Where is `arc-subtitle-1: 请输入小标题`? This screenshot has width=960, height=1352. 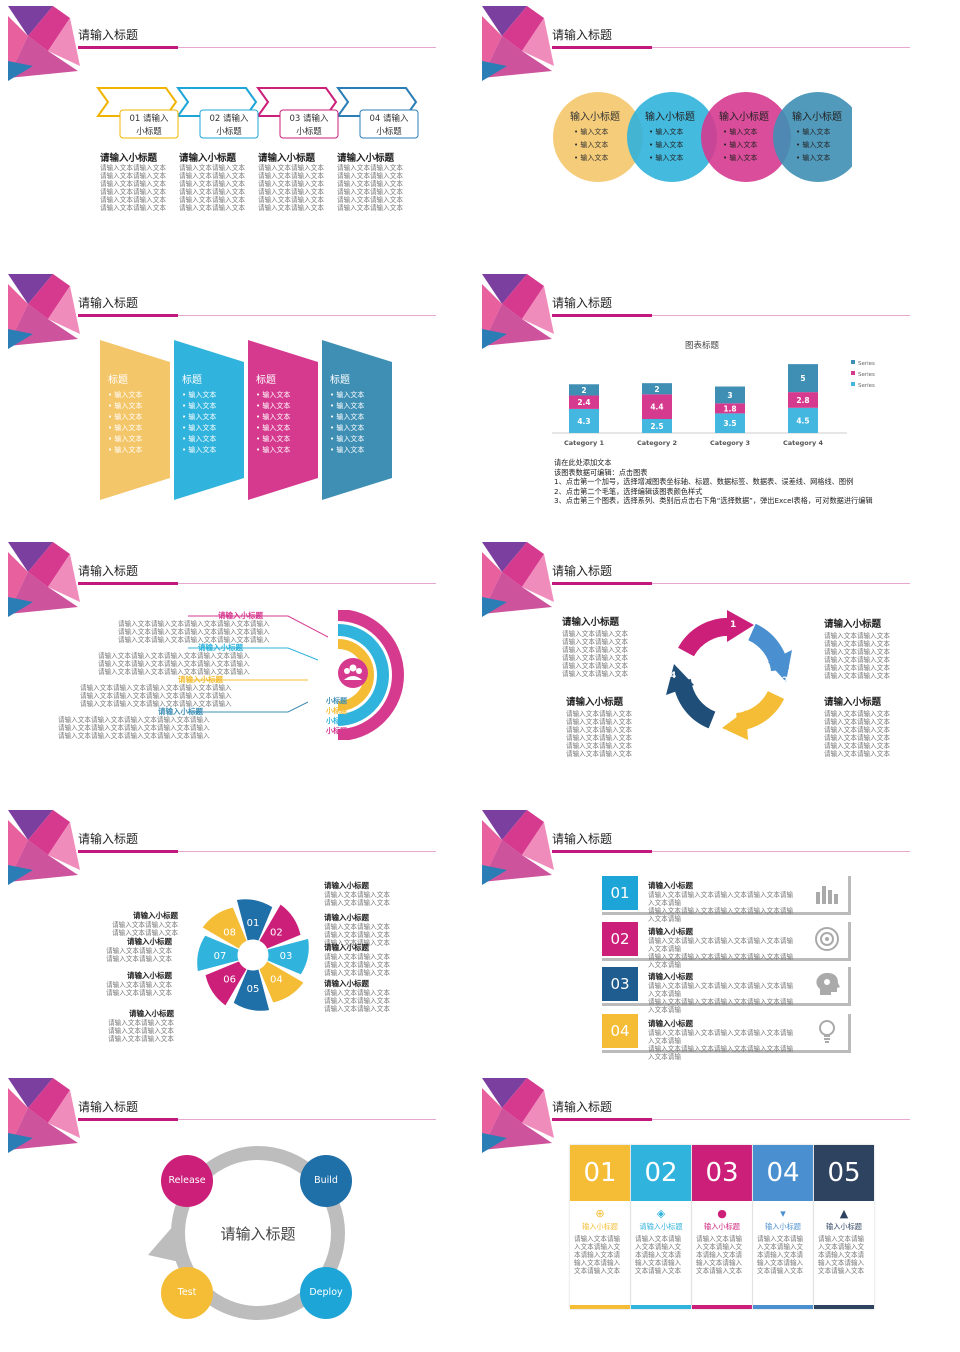
arc-subtitle-1: 请输入小标题 is located at coordinates (240, 615).